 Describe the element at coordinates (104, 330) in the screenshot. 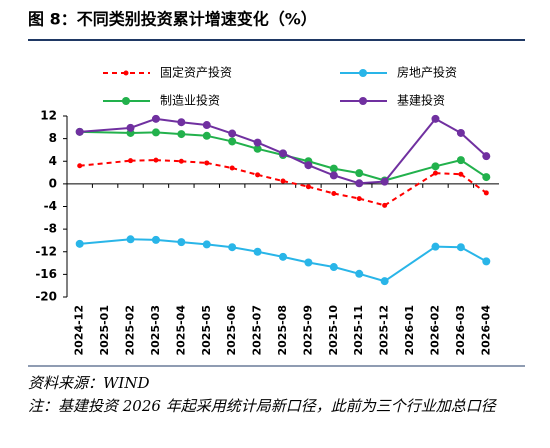

I see `x-tick-label: 2025-01` at that location.